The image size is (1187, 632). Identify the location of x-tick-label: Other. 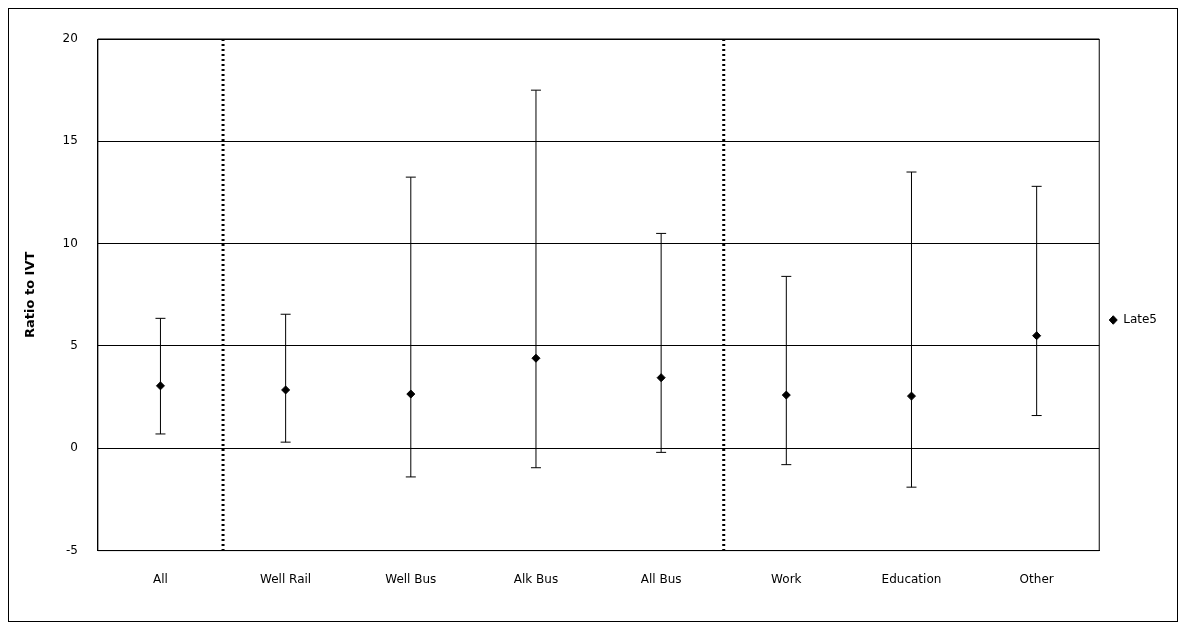
(1036, 578).